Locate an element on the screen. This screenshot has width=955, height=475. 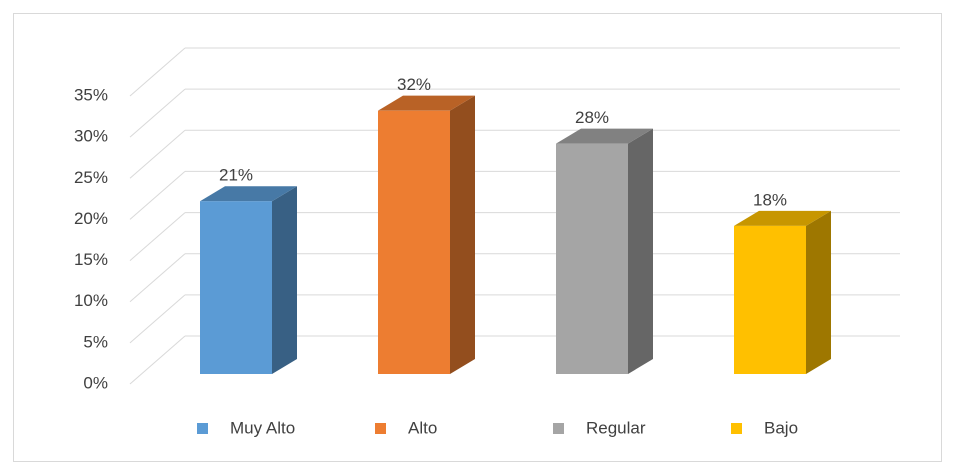
y-tick-label: 5% is located at coordinates (95, 341).